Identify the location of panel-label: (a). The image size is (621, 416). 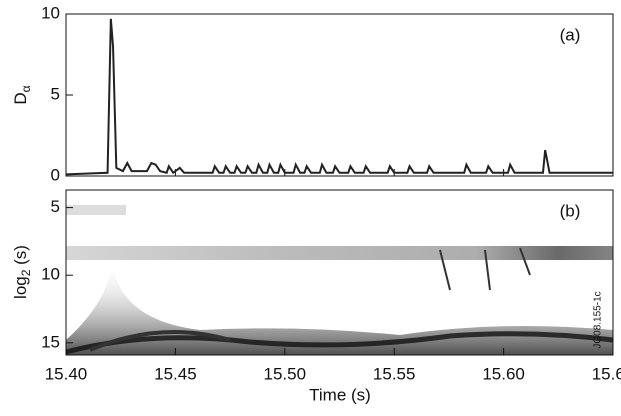
(570, 34).